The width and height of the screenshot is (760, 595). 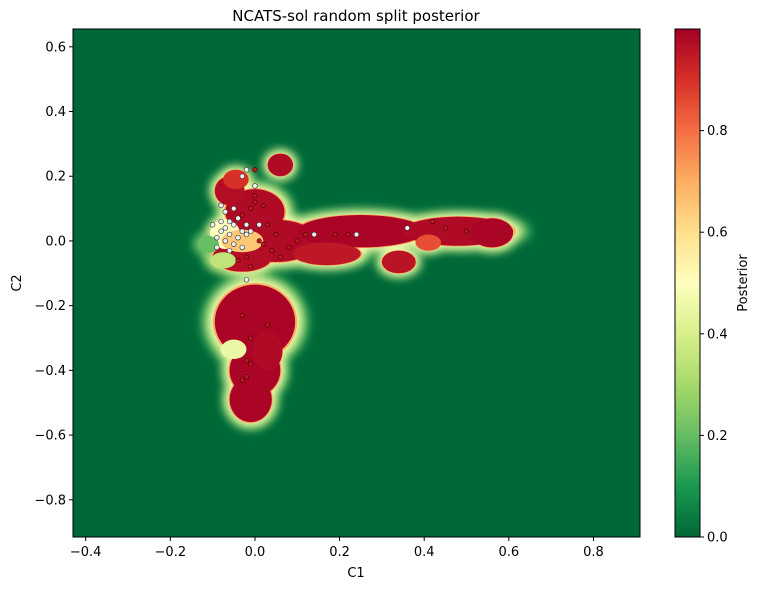 I want to click on colorbar-tick-label: 0.0, so click(x=717, y=538).